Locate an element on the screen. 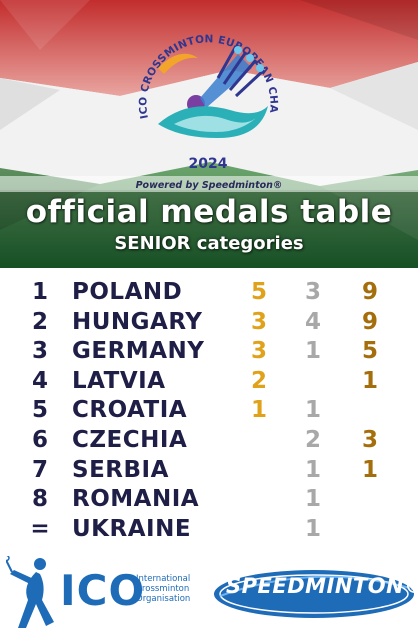 This screenshot has height=640, width=418. speedminton-logo is located at coordinates (314, 594).